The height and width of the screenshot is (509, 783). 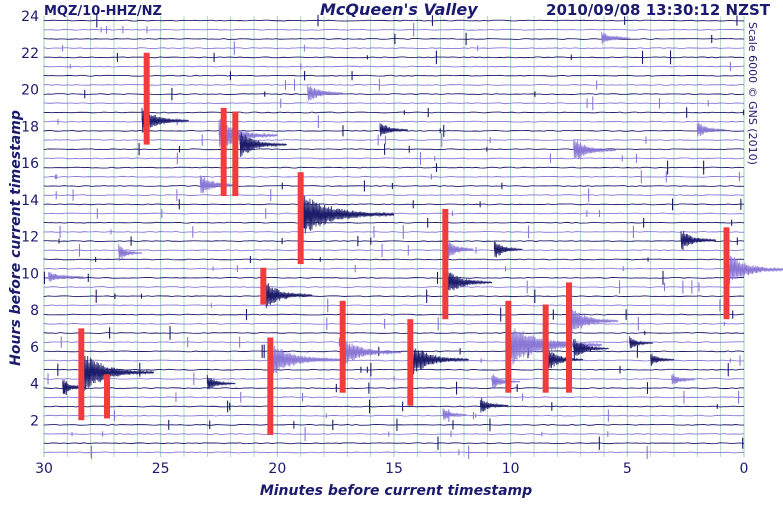 I want to click on y-tick-label: 12, so click(x=30, y=238).